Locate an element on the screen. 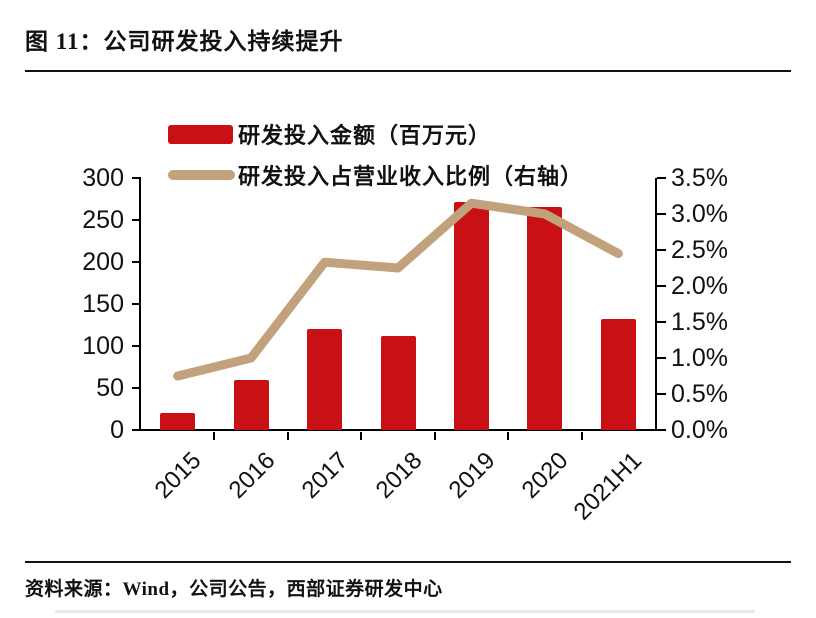  bar-2018 is located at coordinates (398, 382).